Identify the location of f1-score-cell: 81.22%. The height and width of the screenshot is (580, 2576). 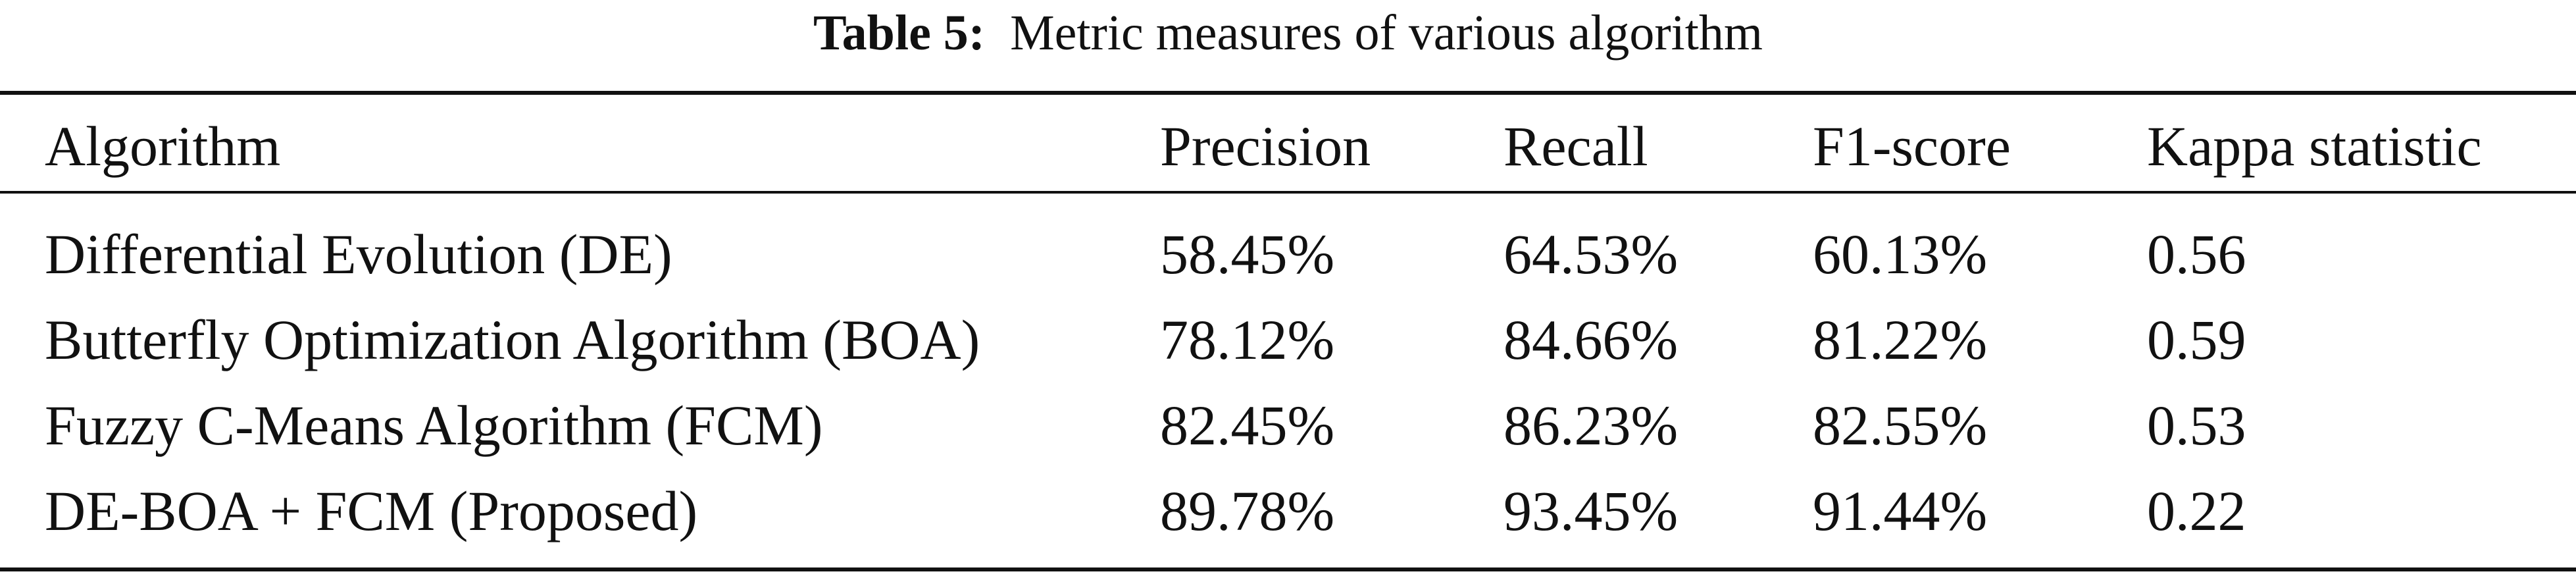
(1900, 340).